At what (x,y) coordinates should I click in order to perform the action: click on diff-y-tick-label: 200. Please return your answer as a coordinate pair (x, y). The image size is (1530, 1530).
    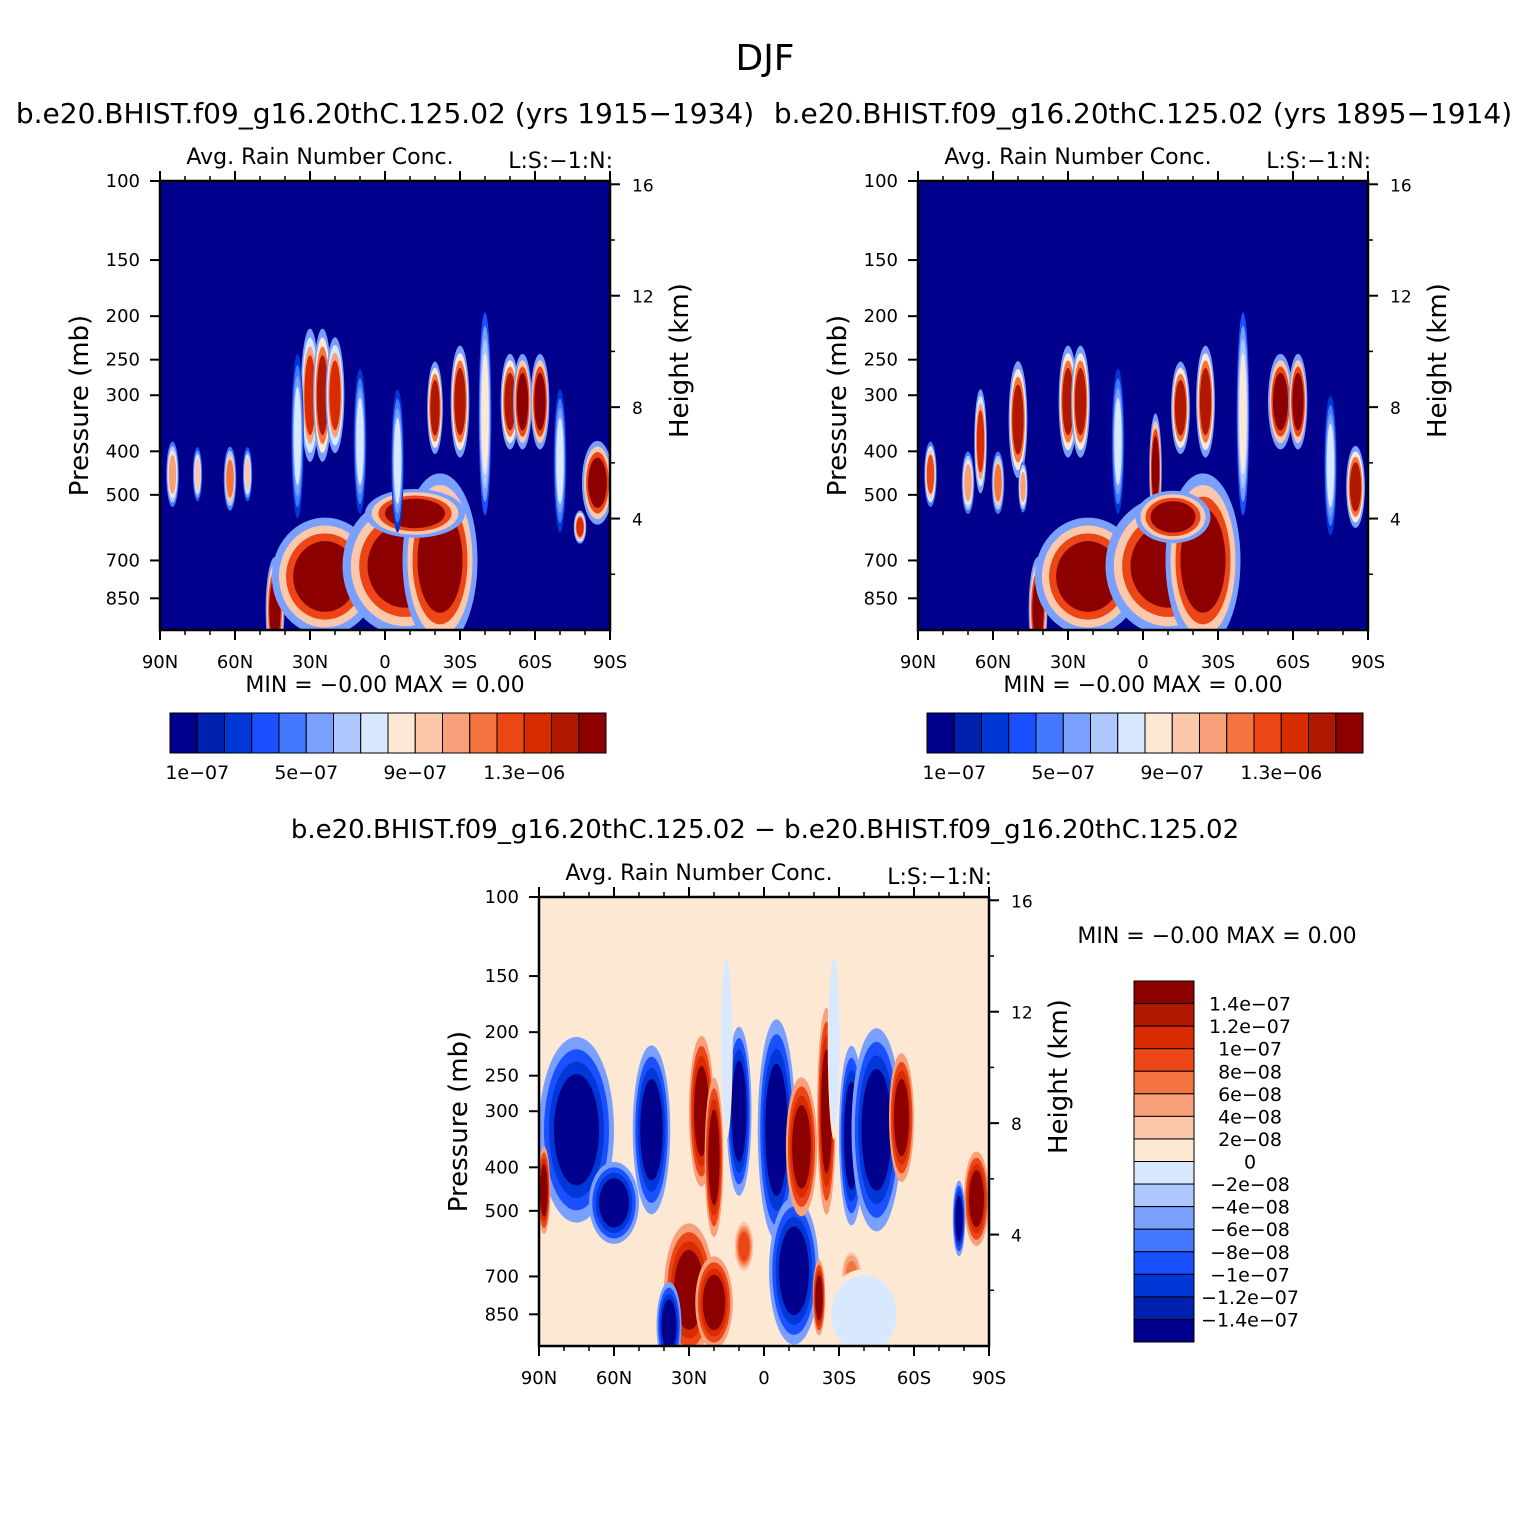
    Looking at the image, I should click on (502, 1032).